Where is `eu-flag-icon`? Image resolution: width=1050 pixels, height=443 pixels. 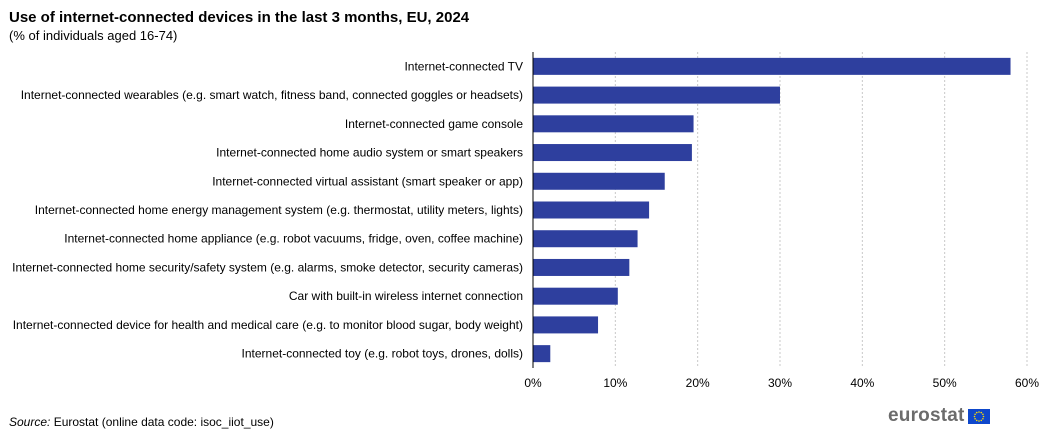 eu-flag-icon is located at coordinates (978, 416).